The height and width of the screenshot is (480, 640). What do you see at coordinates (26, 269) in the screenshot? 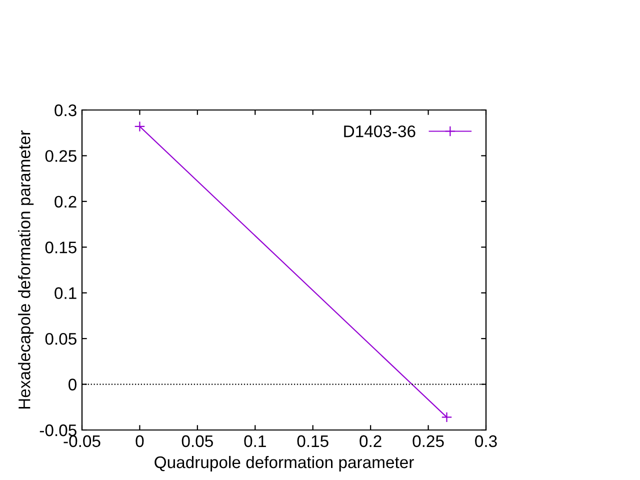
I see `y-axis-title: Hexadecapole deformation parameter` at bounding box center [26, 269].